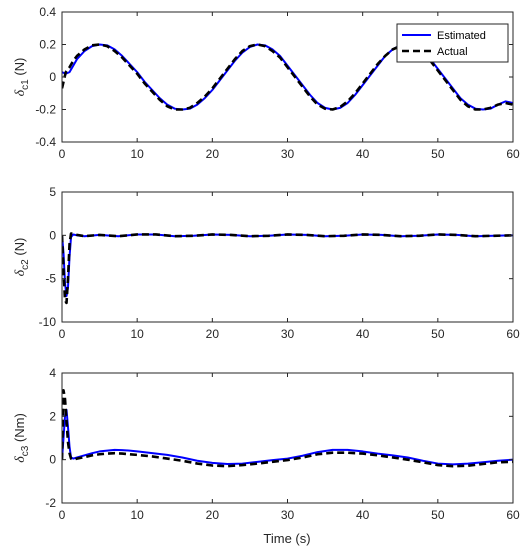 The width and height of the screenshot is (528, 550). I want to click on legend-label-estimated: Estimated, so click(461, 36).